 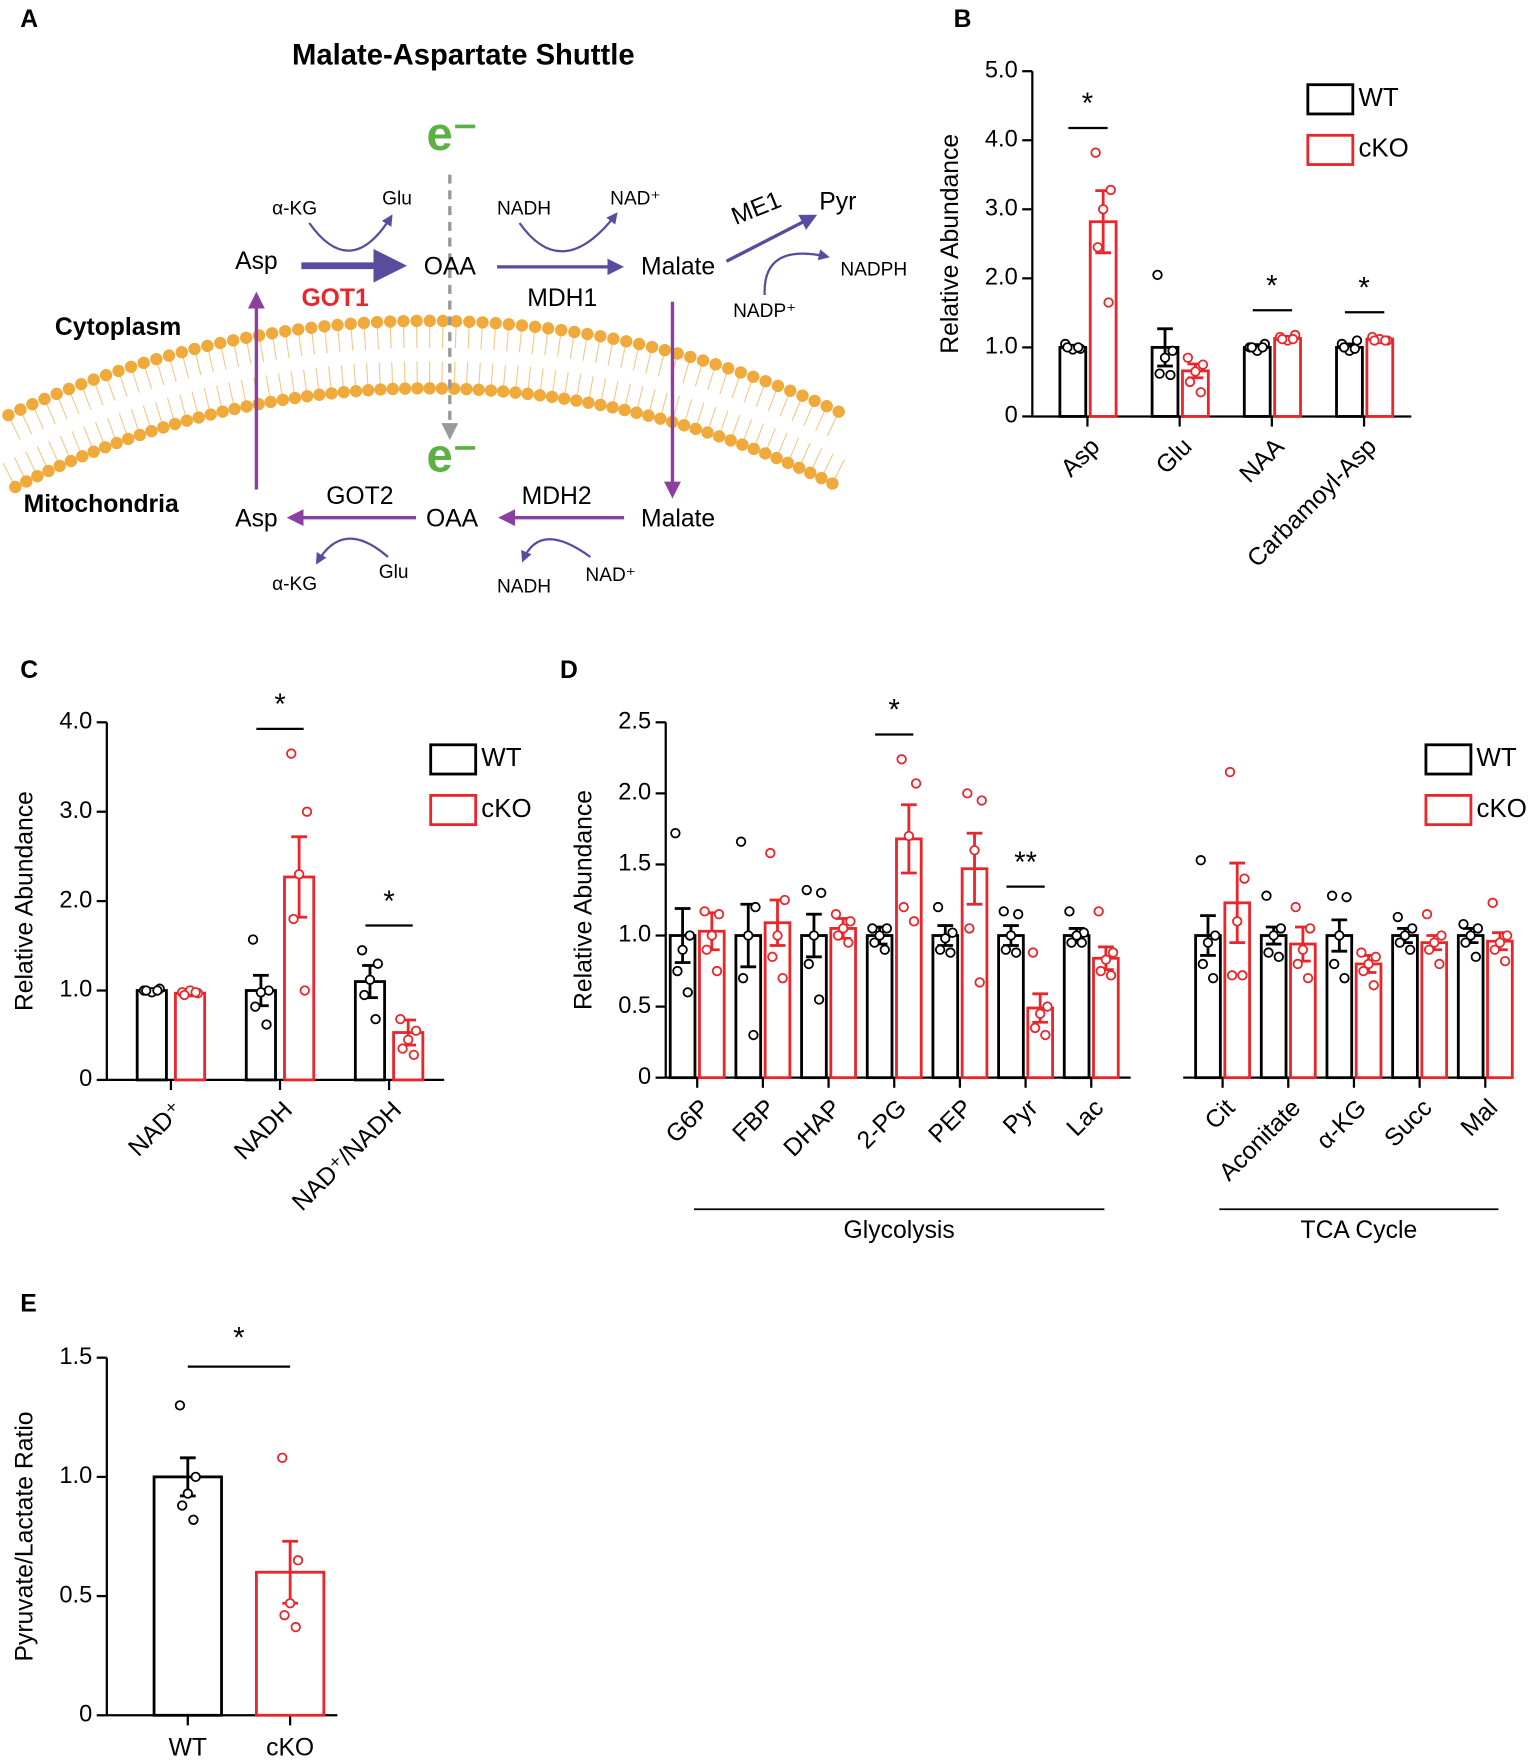 What do you see at coordinates (756, 209) in the screenshot?
I see `enzyme: ME1` at bounding box center [756, 209].